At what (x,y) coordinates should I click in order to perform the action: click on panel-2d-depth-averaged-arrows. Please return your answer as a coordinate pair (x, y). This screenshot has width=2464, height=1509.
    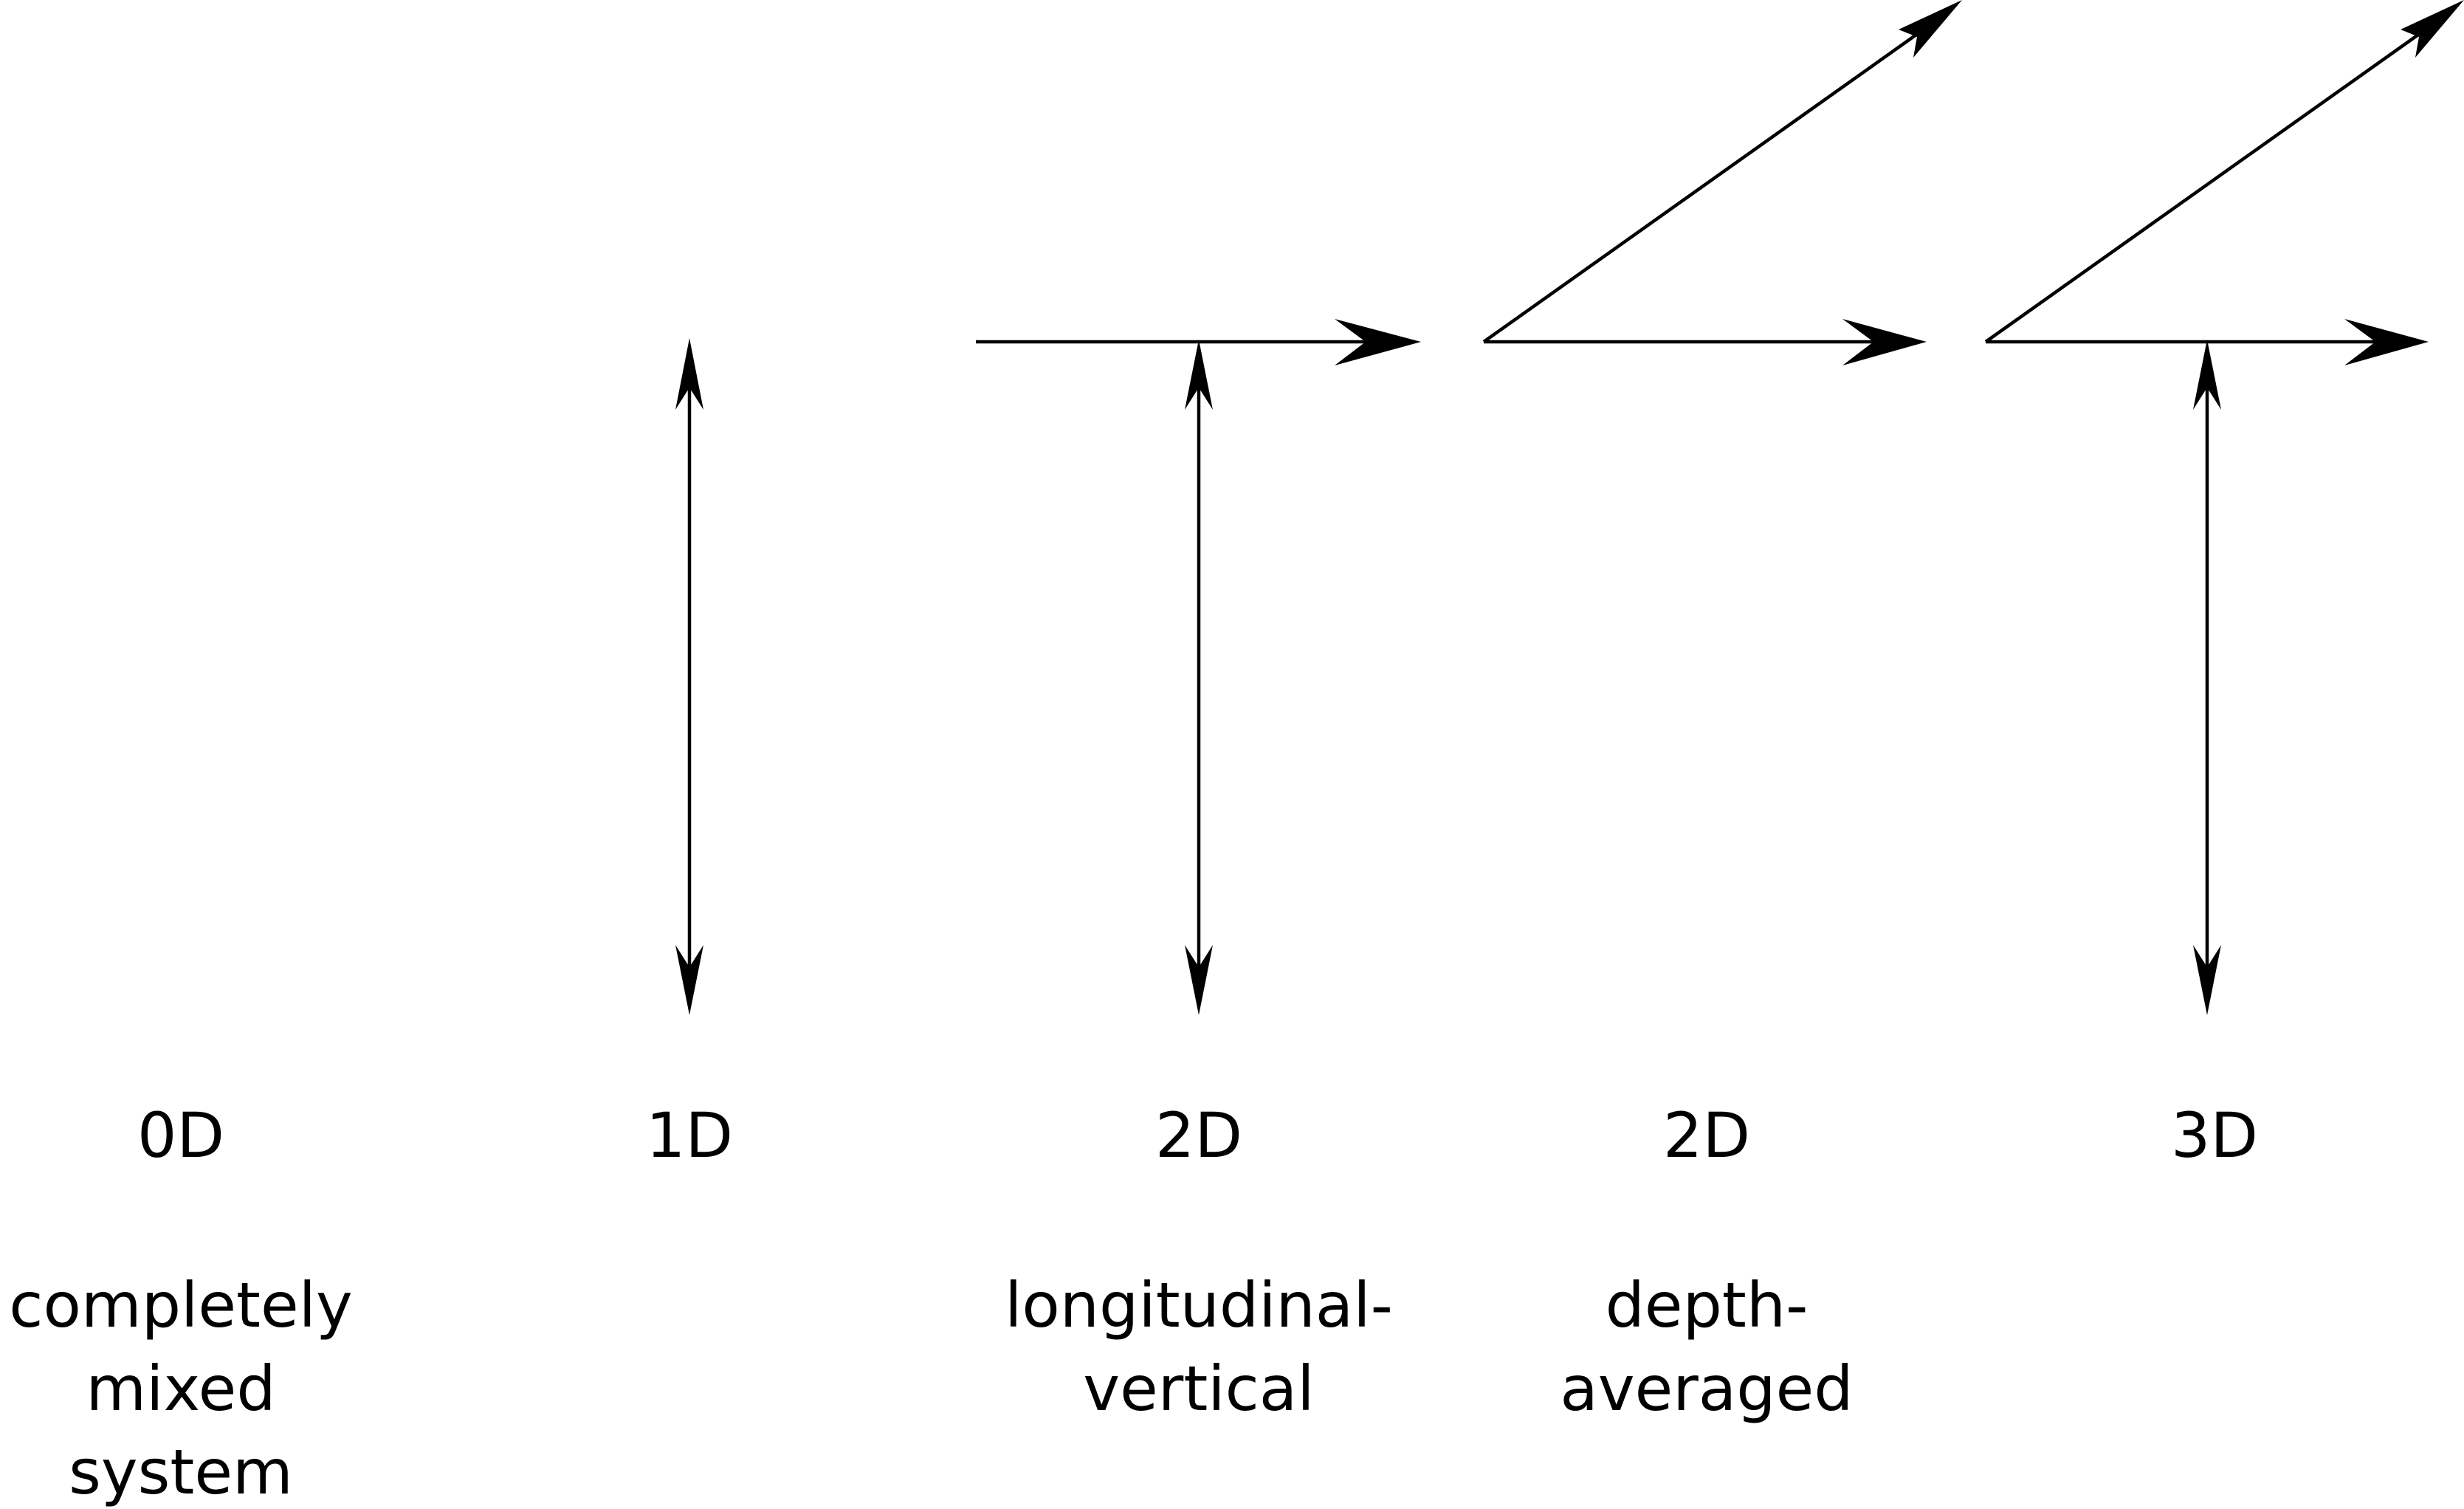
    Looking at the image, I should click on (1722, 182).